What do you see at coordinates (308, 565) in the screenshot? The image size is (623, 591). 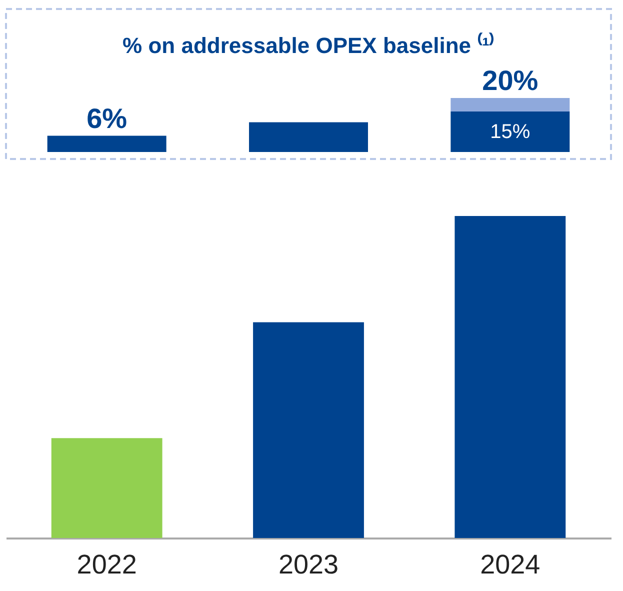 I see `x-tick-label: 2023` at bounding box center [308, 565].